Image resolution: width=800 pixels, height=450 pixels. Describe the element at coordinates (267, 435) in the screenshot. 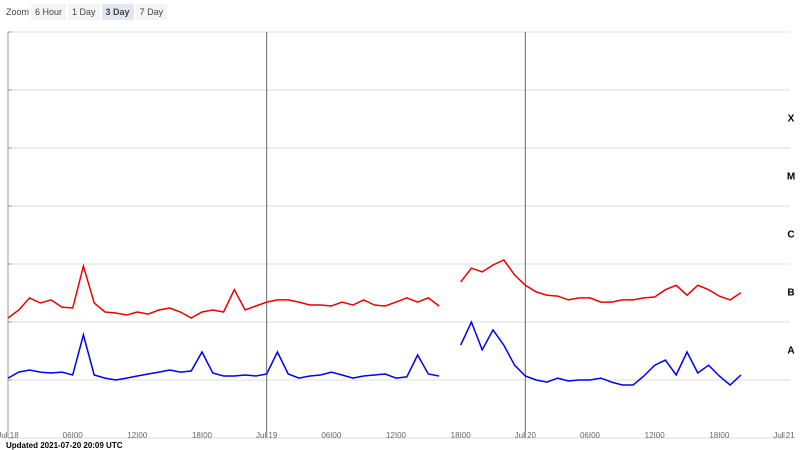

I see `x-tick-label: Jul 19` at that location.